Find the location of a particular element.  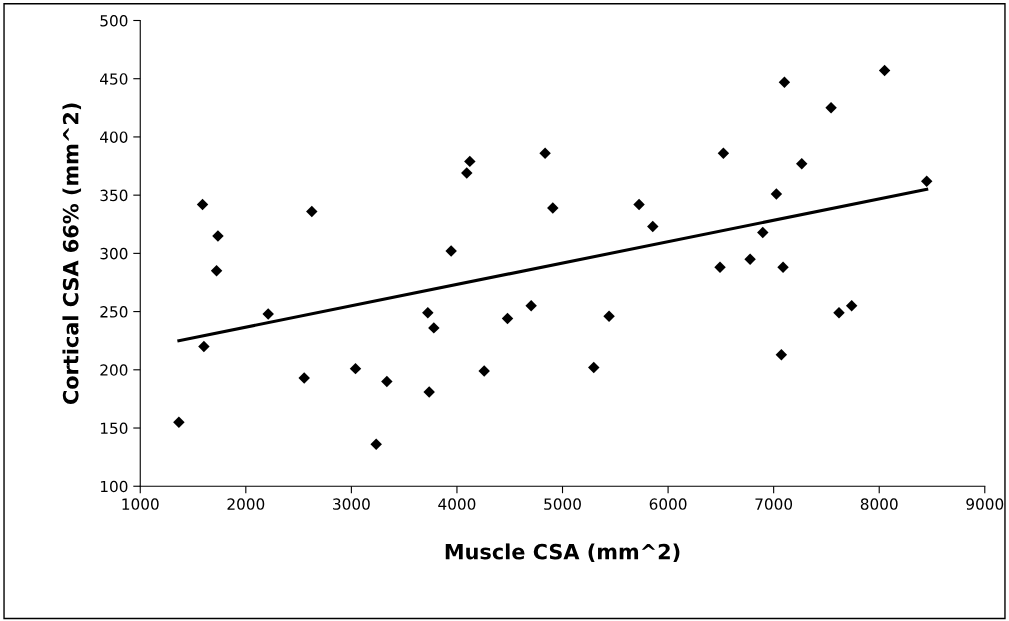

y-tick-label: 150 is located at coordinates (114, 428).